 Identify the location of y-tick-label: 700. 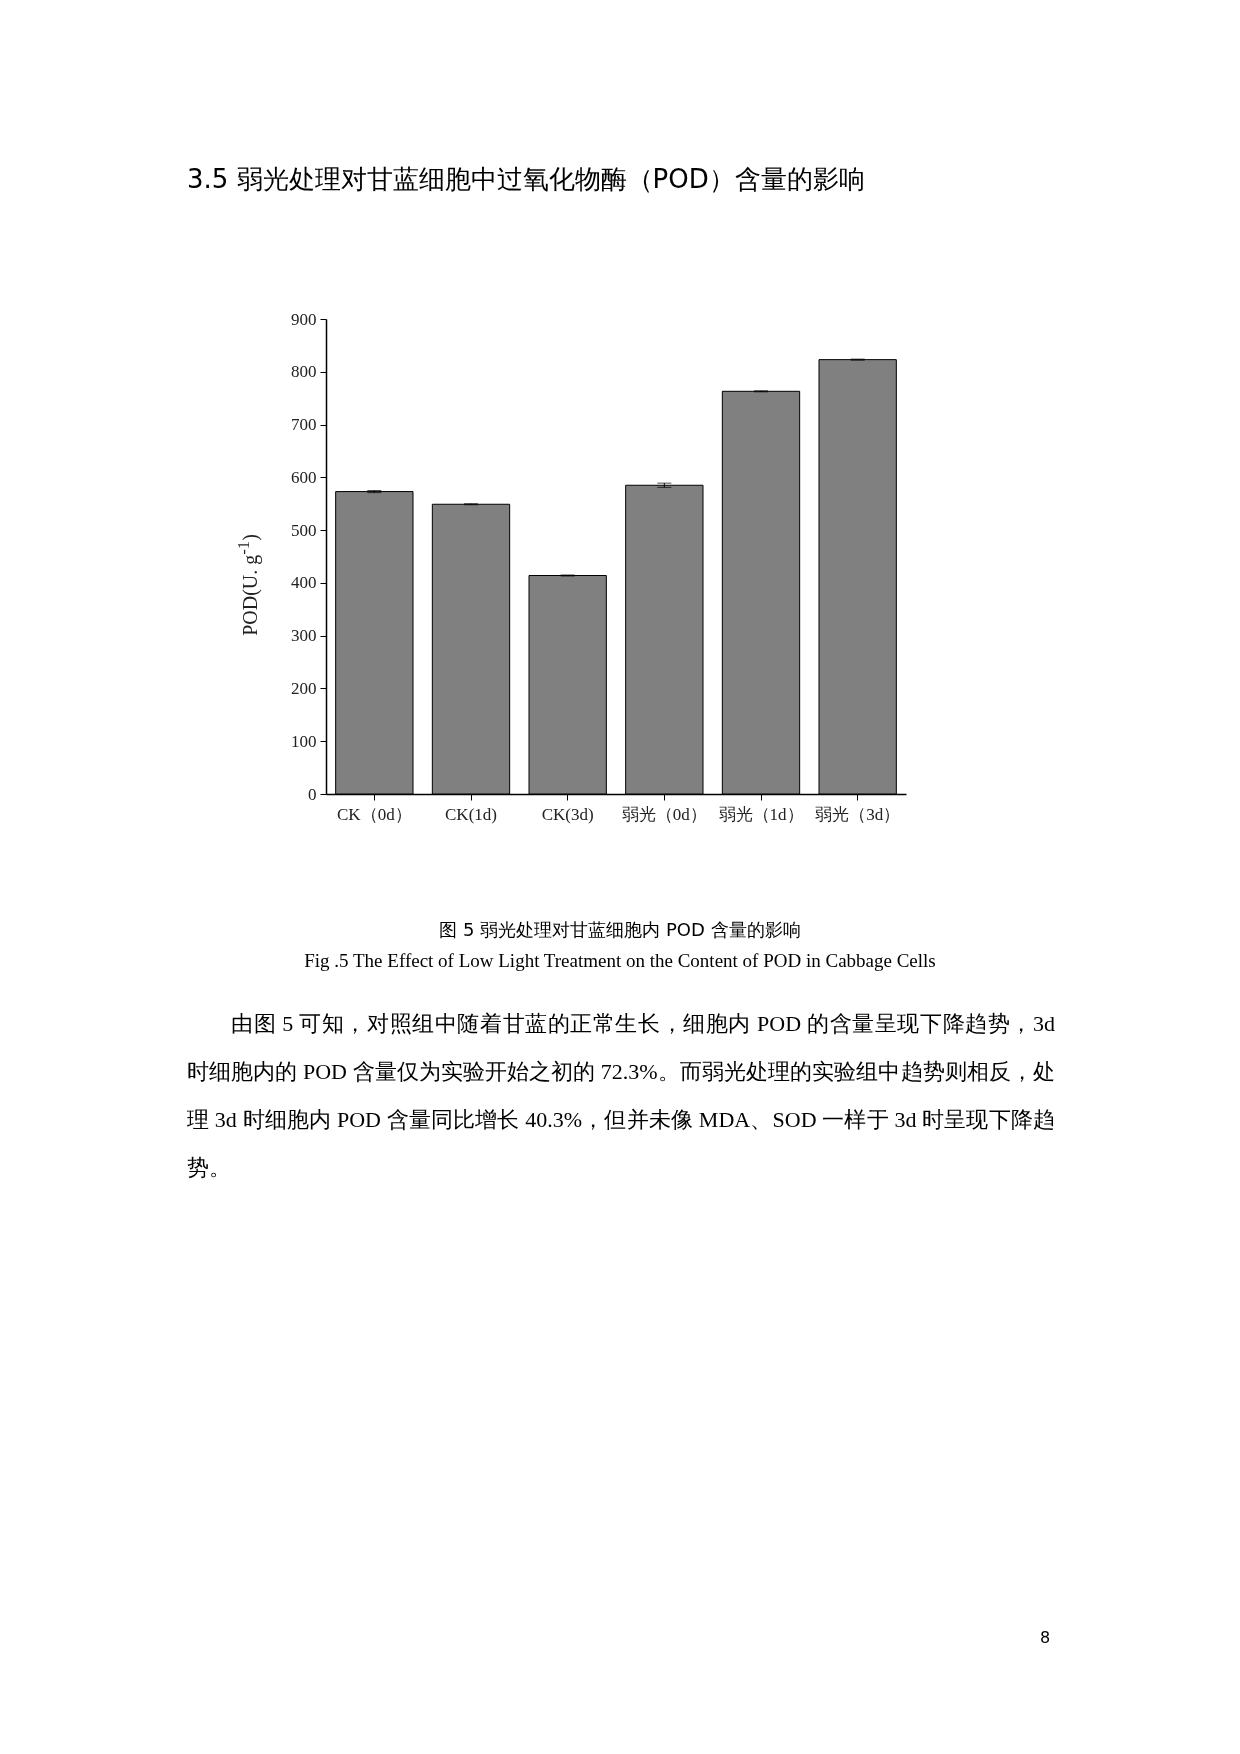
(304, 425).